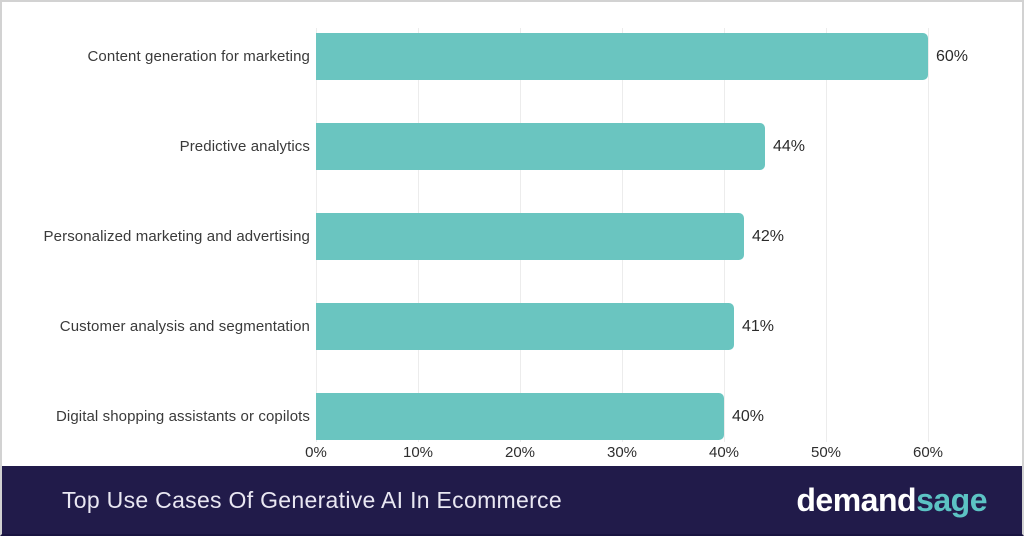 The width and height of the screenshot is (1024, 536). Describe the element at coordinates (758, 326) in the screenshot. I see `value-label: 41%` at that location.